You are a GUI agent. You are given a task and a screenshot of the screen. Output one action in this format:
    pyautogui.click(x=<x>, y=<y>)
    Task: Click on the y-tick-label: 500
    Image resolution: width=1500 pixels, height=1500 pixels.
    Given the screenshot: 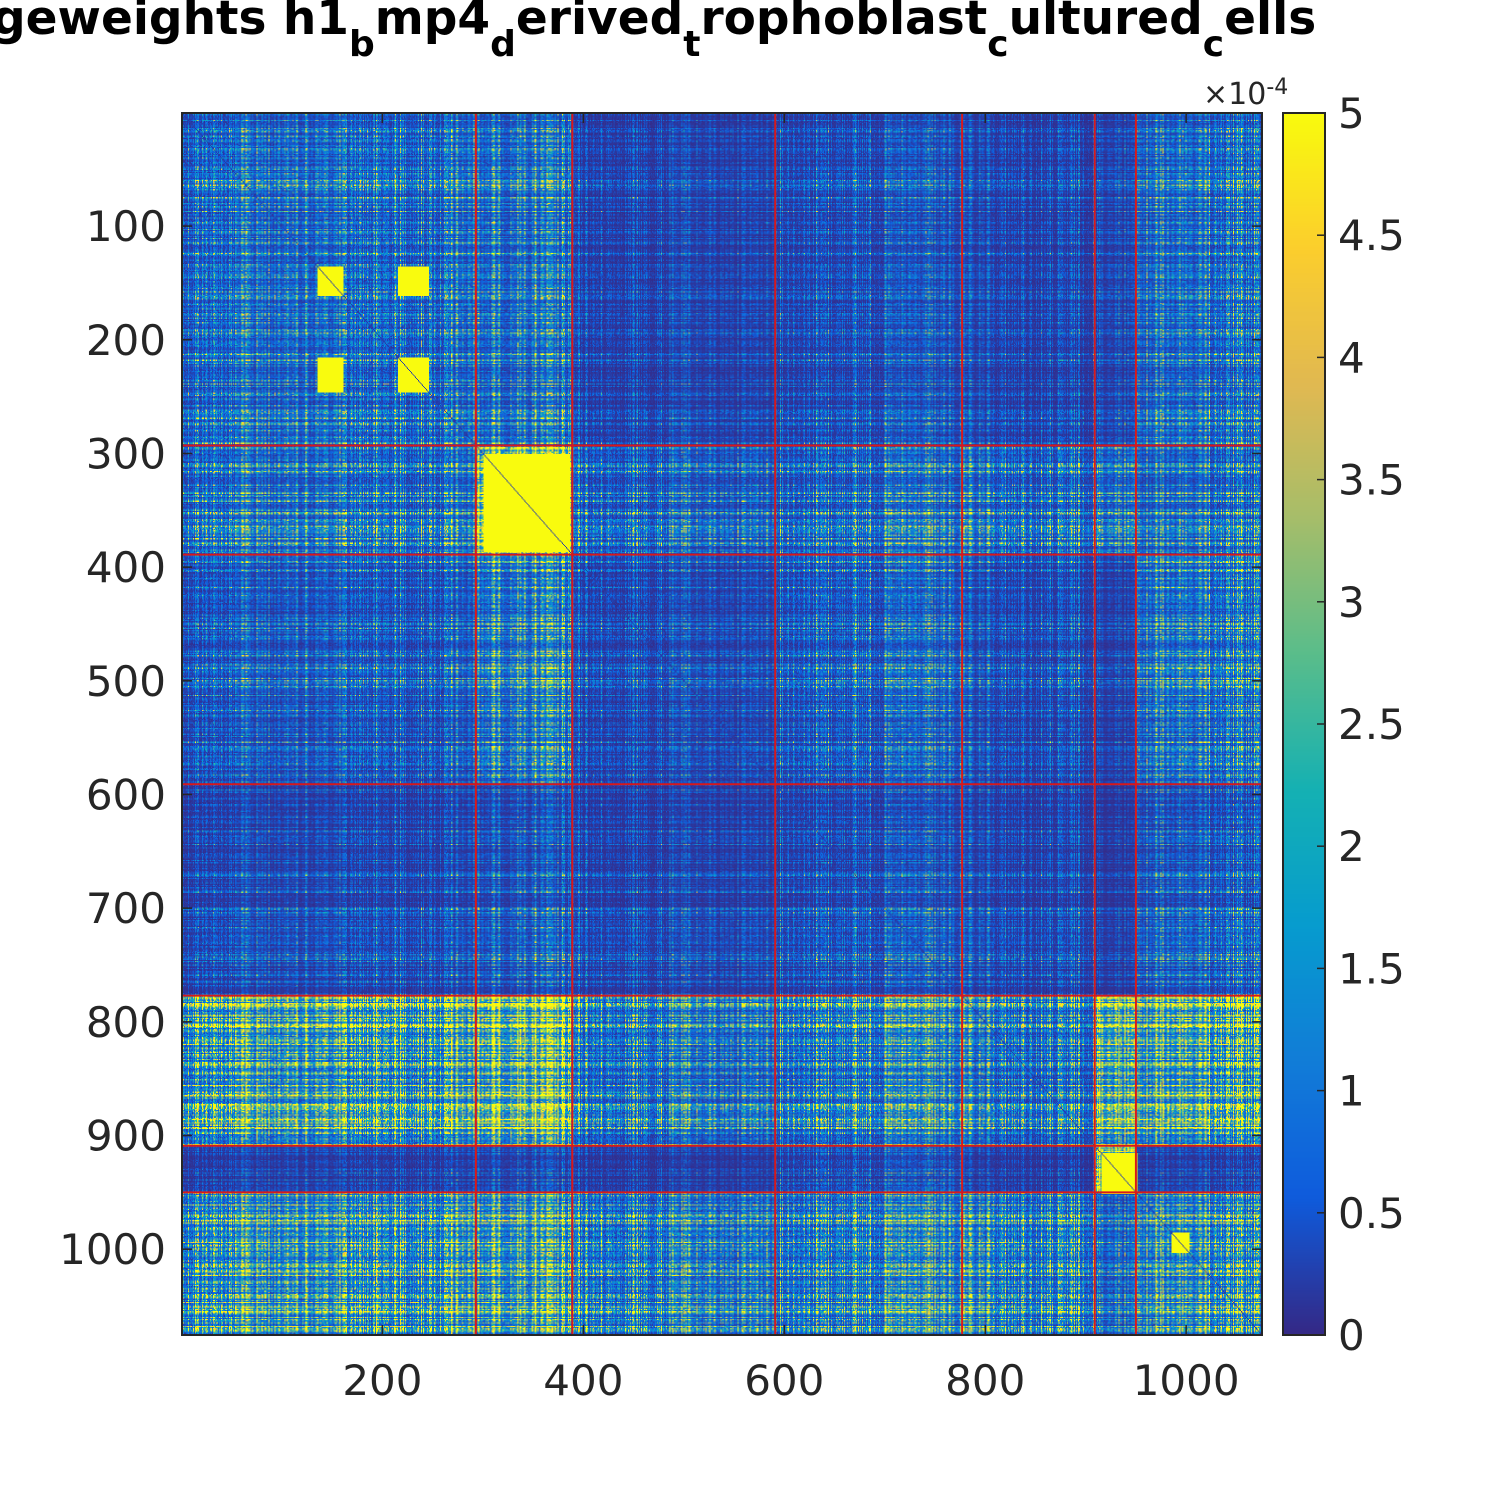 What is the action you would take?
    pyautogui.click(x=126, y=681)
    